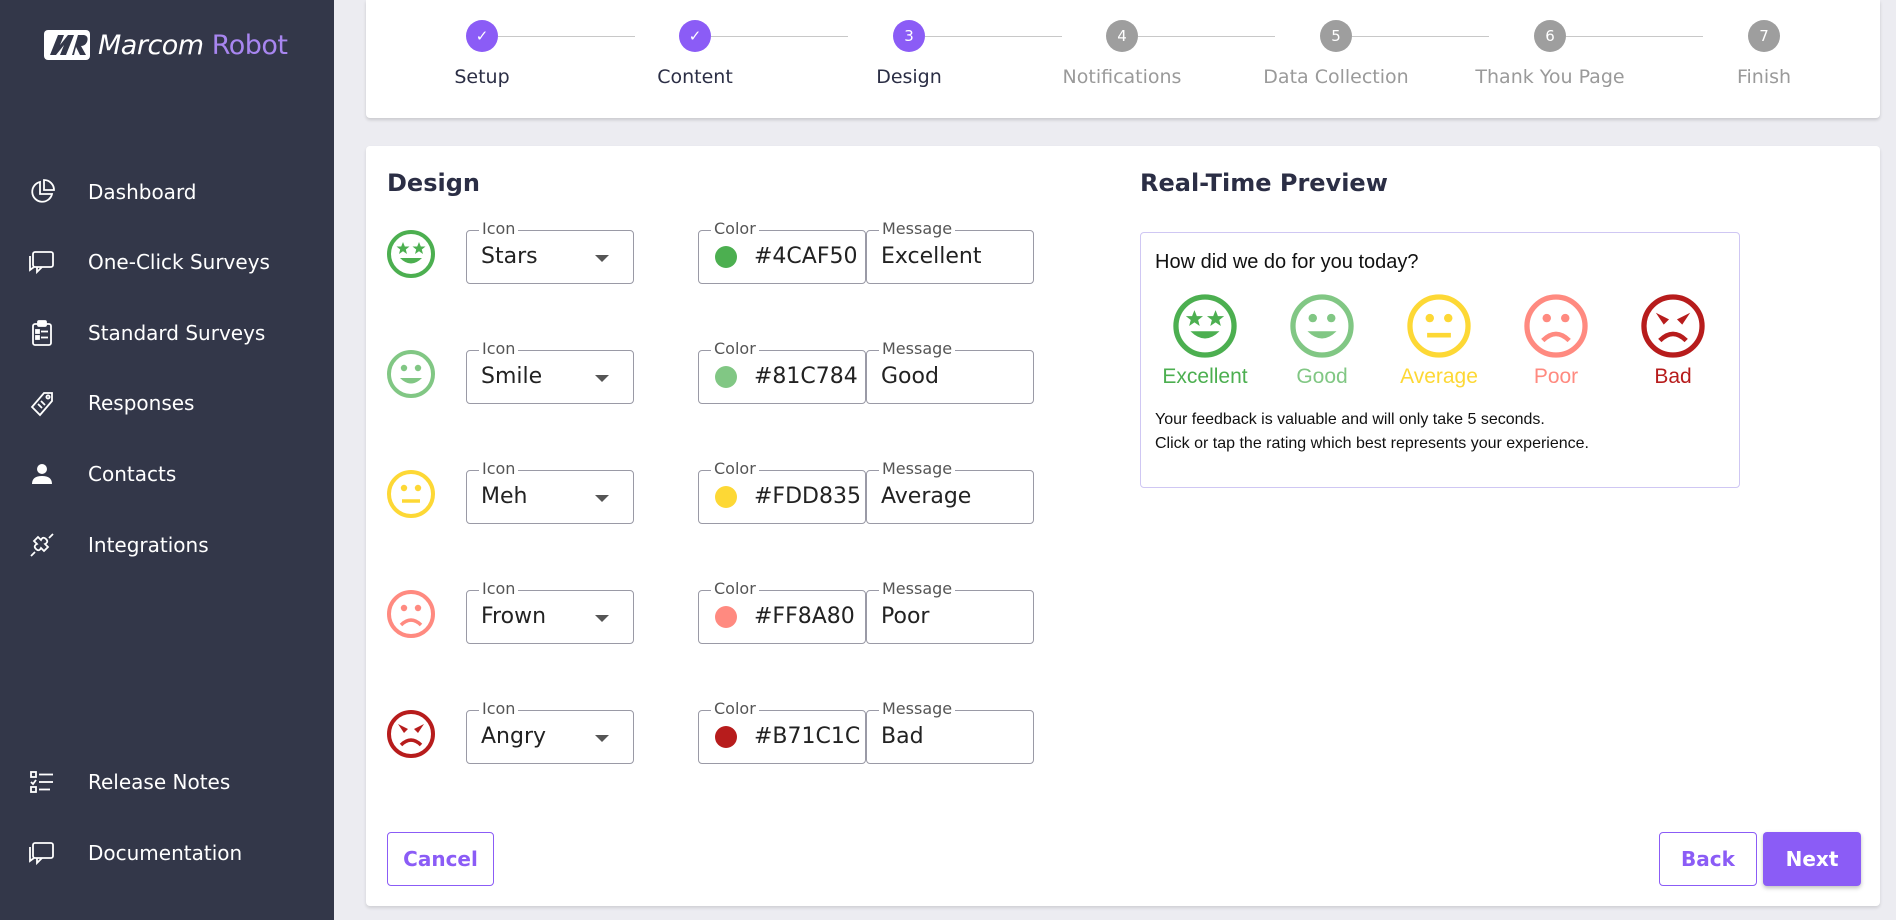 Image resolution: width=1896 pixels, height=920 pixels. What do you see at coordinates (179, 262) in the screenshot?
I see `sidebar-item-label: One-Click Surveys` at bounding box center [179, 262].